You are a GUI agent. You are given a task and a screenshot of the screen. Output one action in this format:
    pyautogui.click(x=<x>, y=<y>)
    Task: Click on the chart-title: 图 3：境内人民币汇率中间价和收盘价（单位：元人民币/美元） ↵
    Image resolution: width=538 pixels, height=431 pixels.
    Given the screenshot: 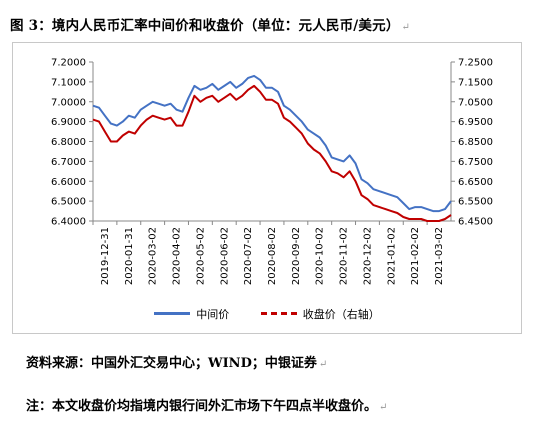 What is the action you would take?
    pyautogui.click(x=270, y=24)
    